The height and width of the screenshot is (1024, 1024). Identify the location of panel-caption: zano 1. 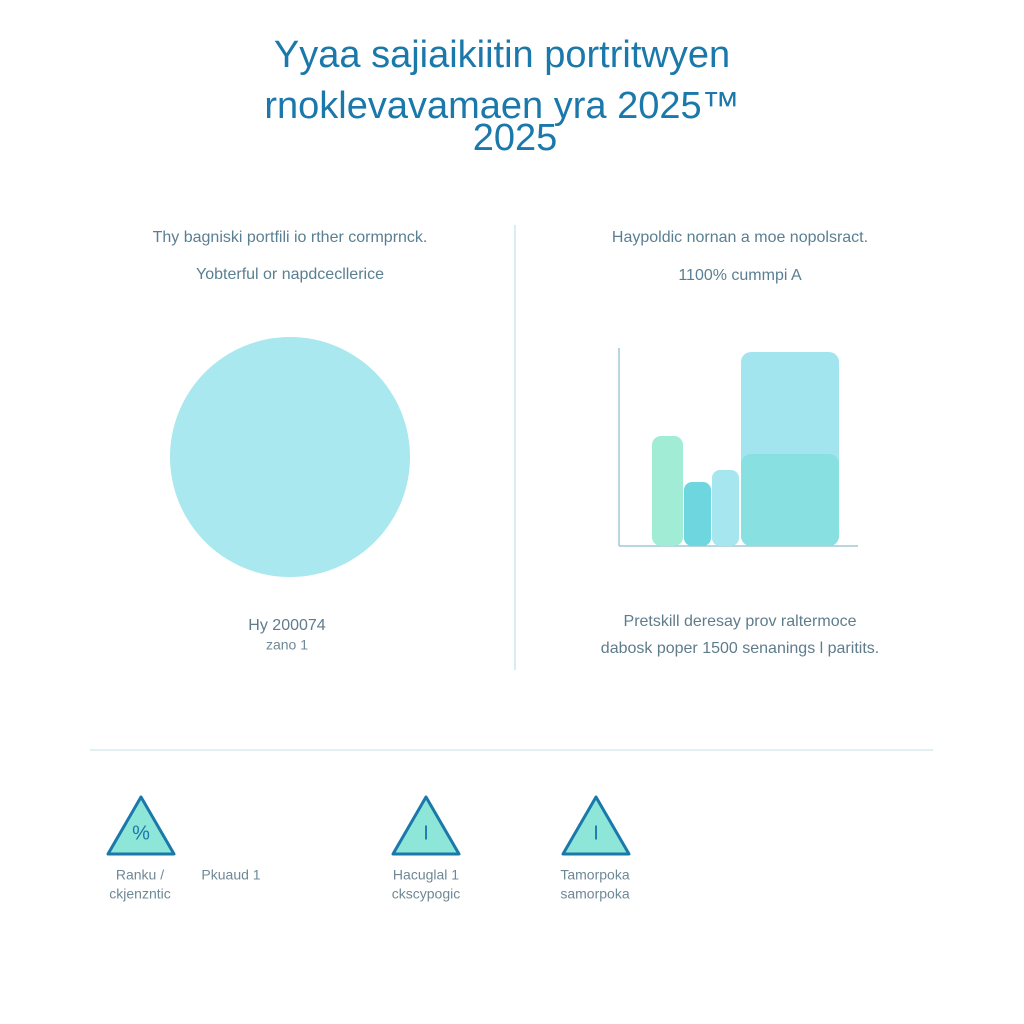
(287, 645).